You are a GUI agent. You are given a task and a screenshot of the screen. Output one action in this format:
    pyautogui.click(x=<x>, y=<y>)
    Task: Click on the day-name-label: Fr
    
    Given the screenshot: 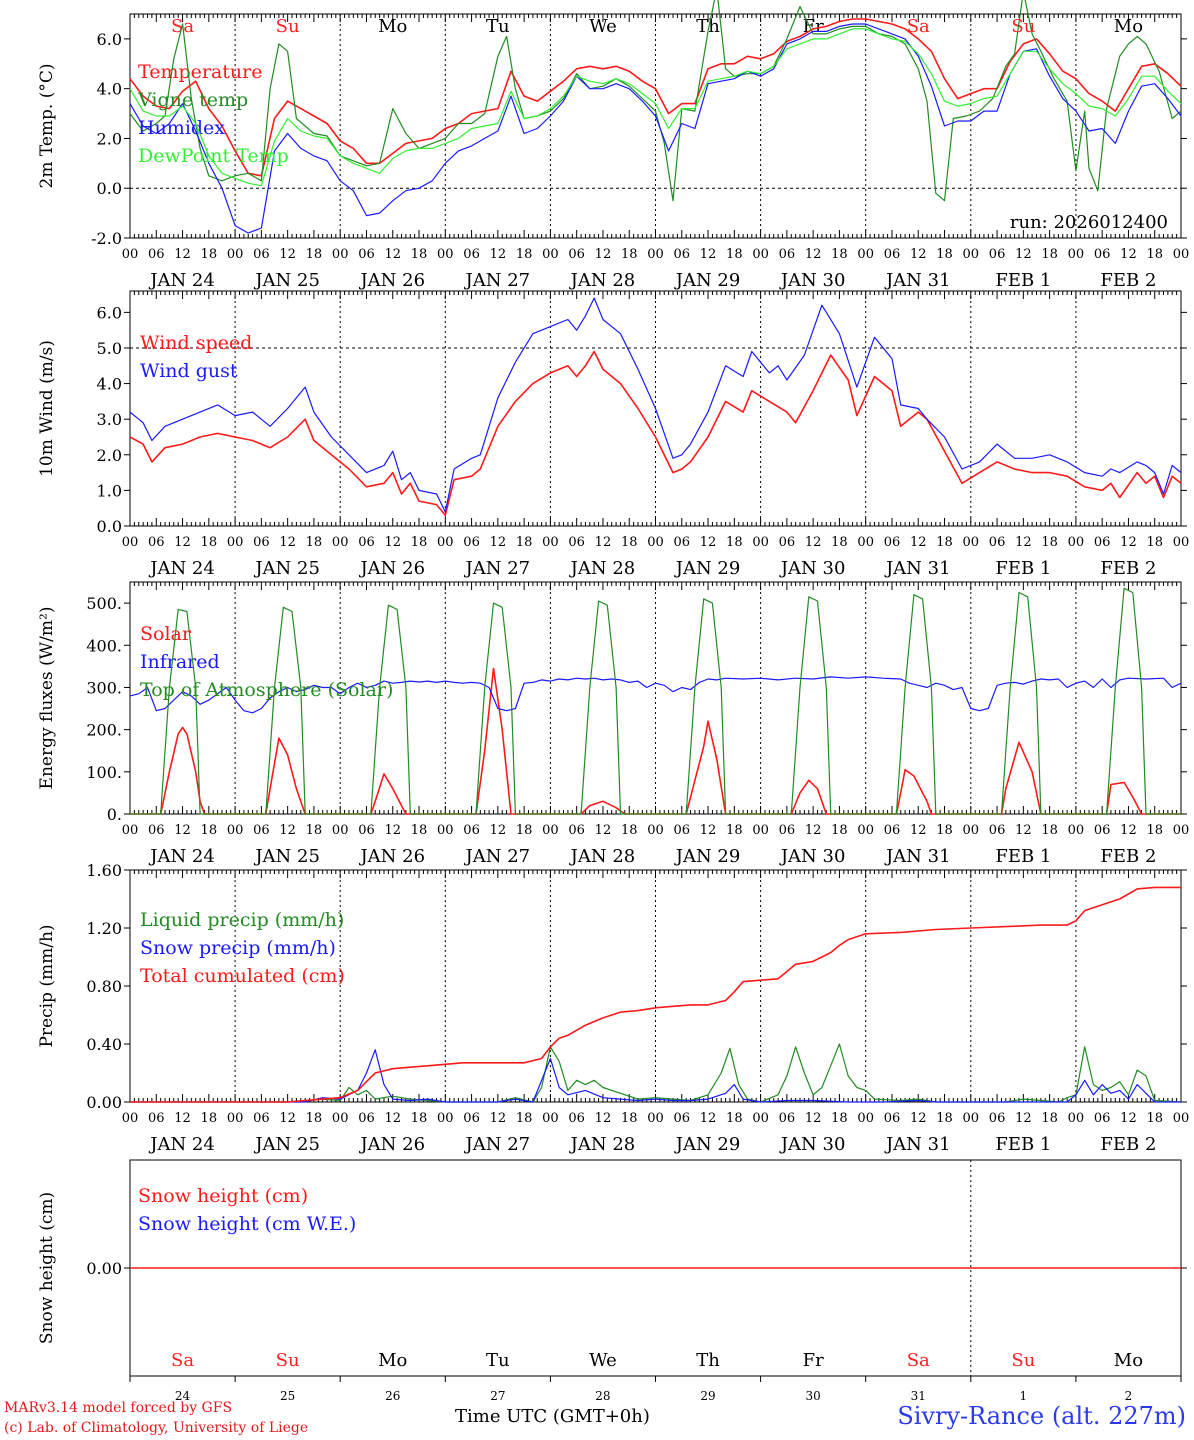 What is the action you would take?
    pyautogui.click(x=813, y=1360)
    